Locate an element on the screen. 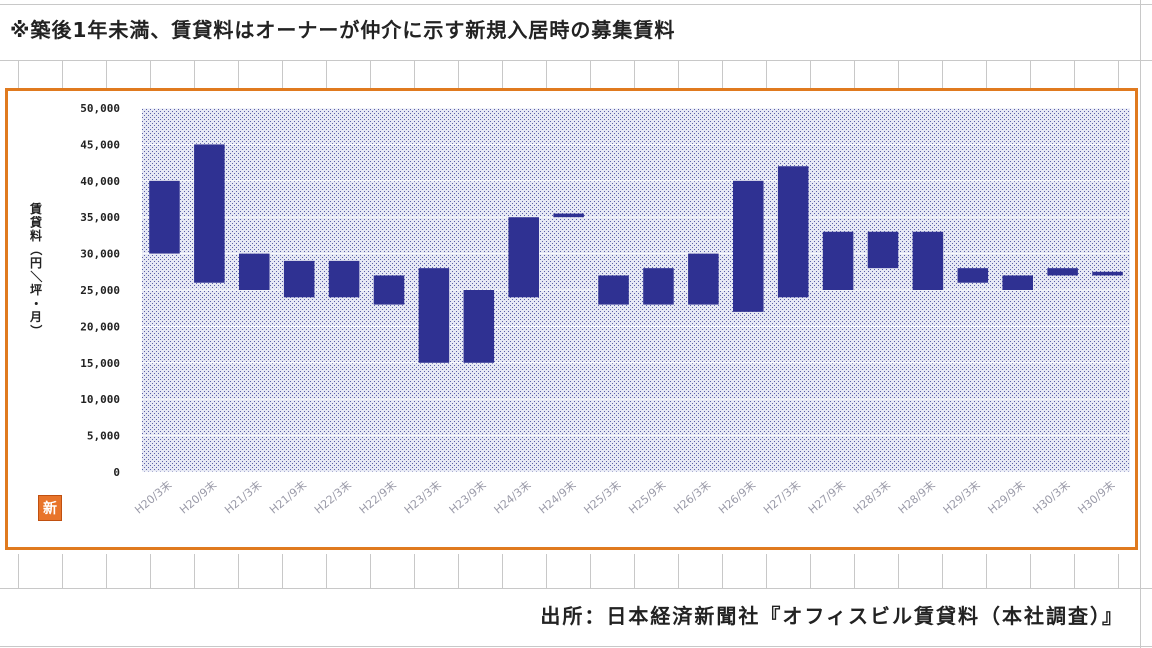  y-axis-label-char: 賃 is located at coordinates (35, 208).